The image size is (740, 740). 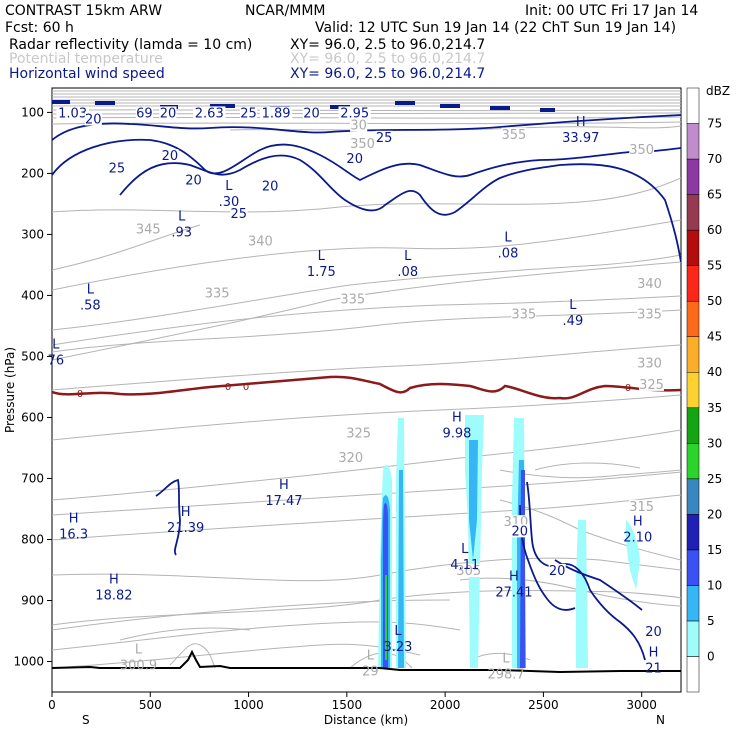 I want to click on field-reflectivity-xy: XY= 96.0, 2.5 to 96.0,214.7, so click(x=387, y=45).